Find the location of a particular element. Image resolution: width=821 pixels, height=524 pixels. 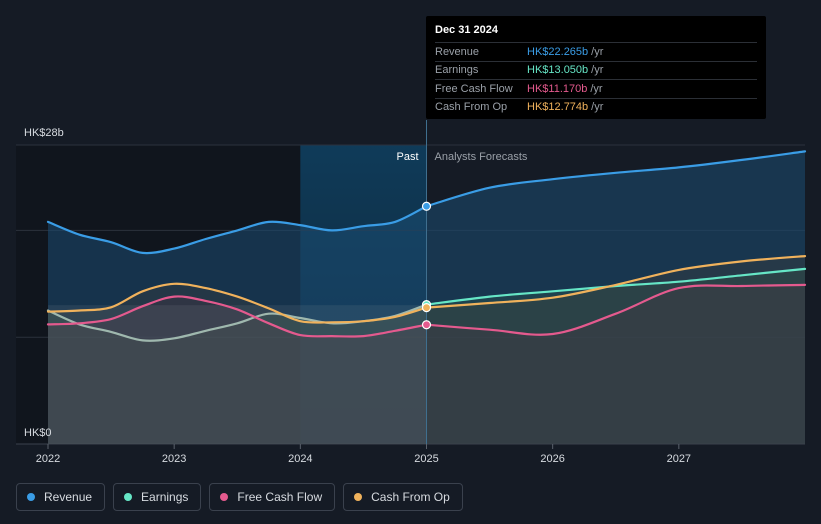

series-line-free-cash-flow-forecast is located at coordinates (616, 309).